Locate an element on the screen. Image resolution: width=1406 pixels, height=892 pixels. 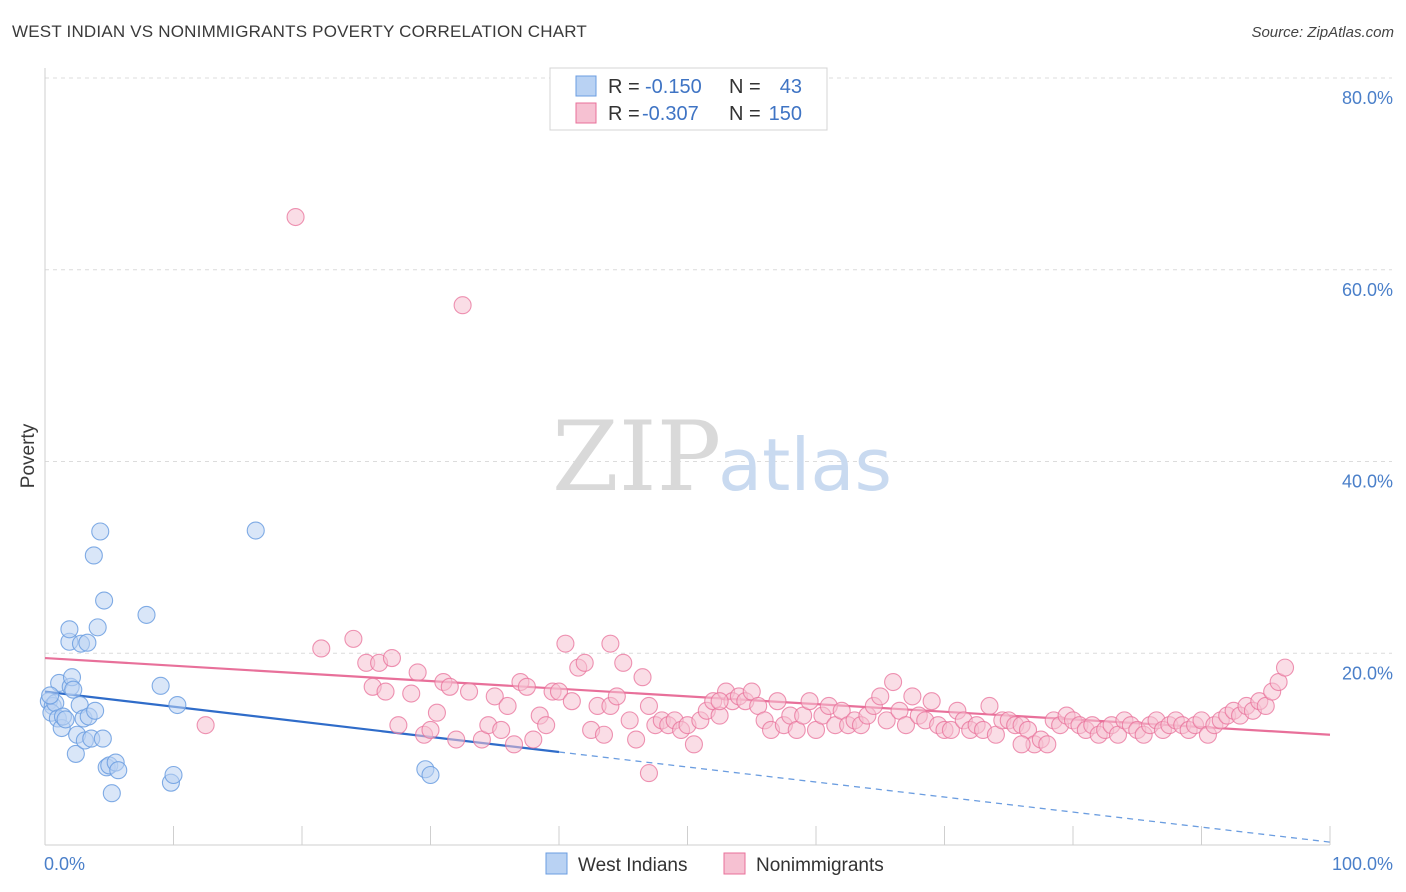
legend-n-label-2: N = is located at coordinates (745, 114).